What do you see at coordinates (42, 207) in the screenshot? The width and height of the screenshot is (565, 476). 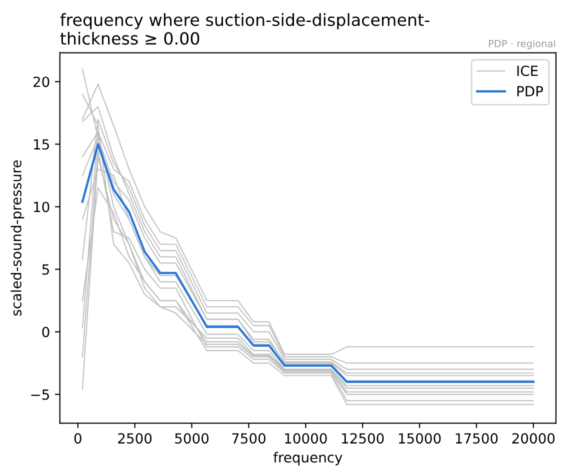 I see `y-tick-label: 10` at bounding box center [42, 207].